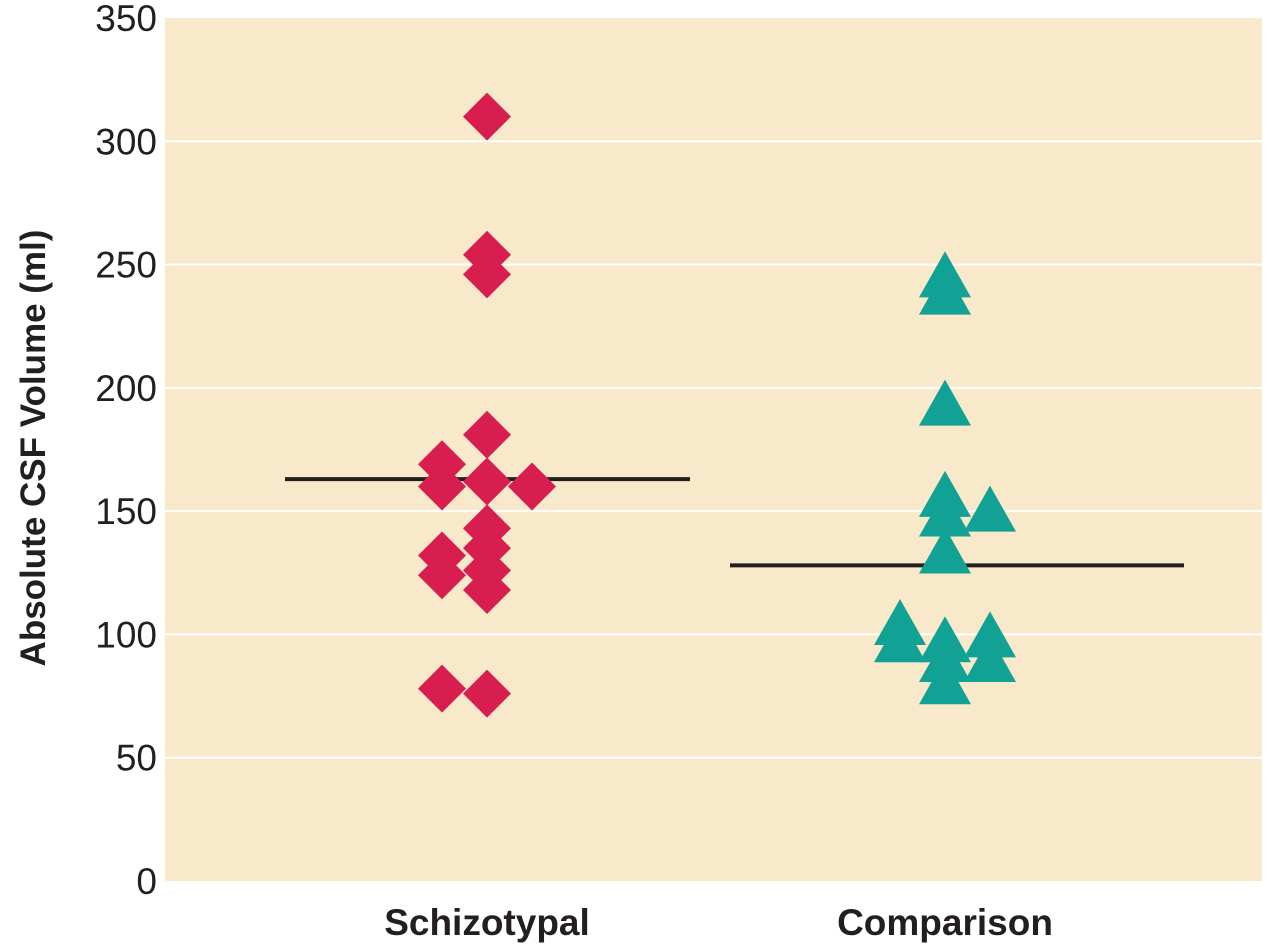 This screenshot has height=950, width=1270. Describe the element at coordinates (33, 448) in the screenshot. I see `y-axis-title: Absolute CSF Volume (ml)` at that location.